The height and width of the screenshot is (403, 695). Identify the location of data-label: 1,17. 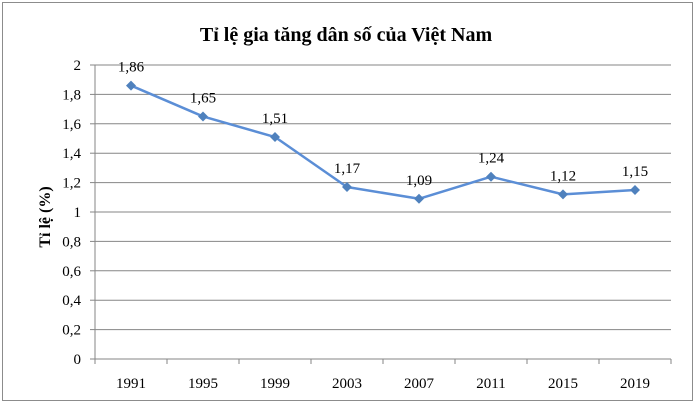
(347, 169).